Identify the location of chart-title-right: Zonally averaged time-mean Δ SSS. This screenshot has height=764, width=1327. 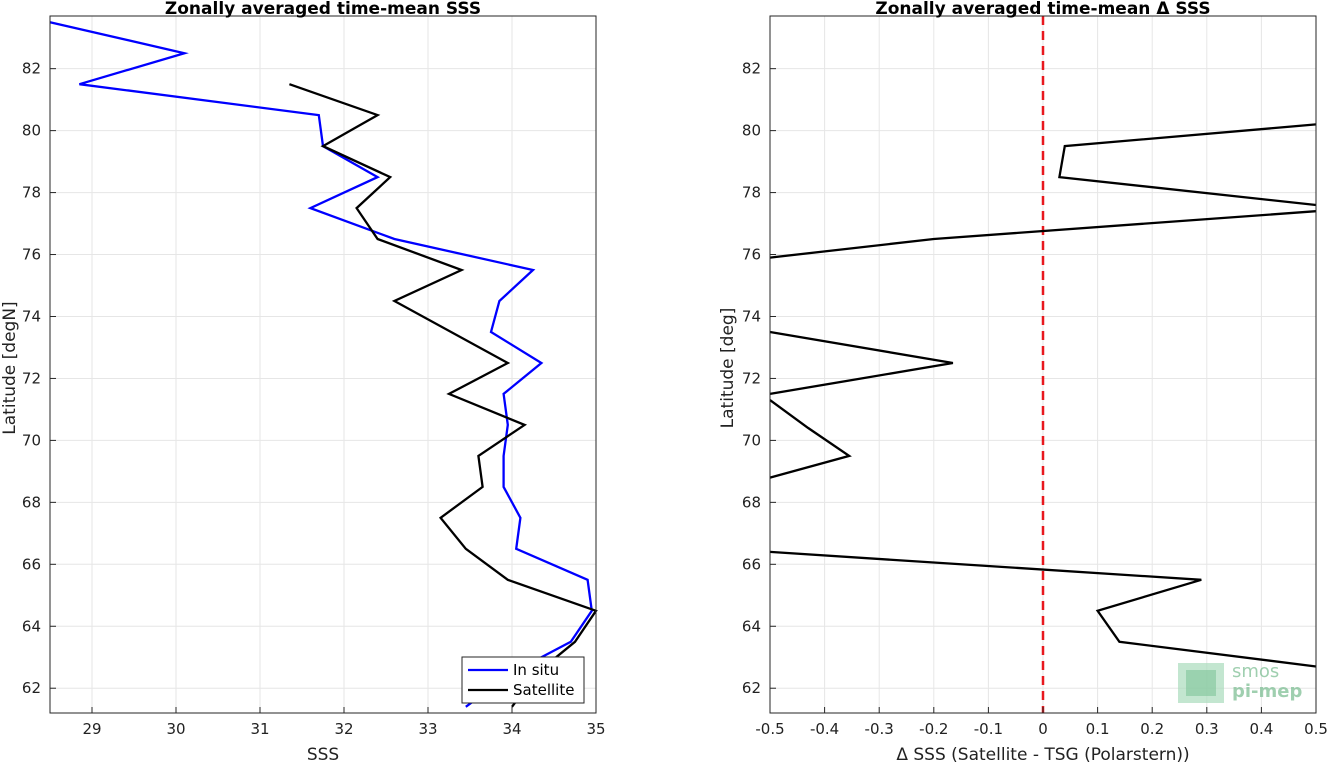
(1042, 9).